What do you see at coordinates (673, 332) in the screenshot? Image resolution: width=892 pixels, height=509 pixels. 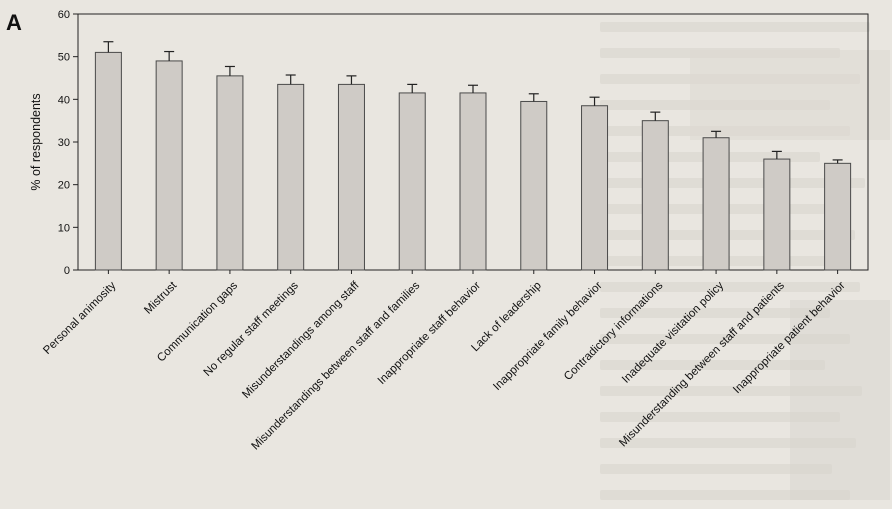 I see `category-label: Inadequate visitation policy` at bounding box center [673, 332].